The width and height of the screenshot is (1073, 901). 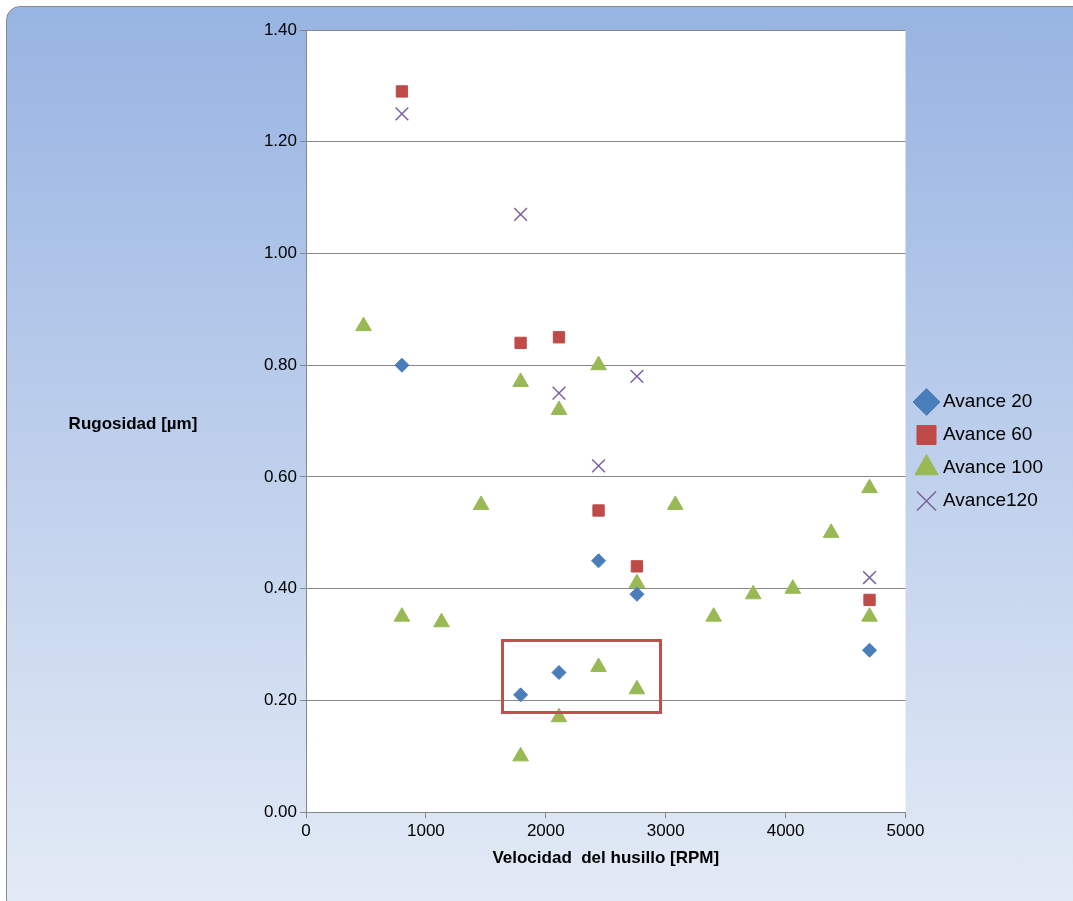 What do you see at coordinates (280, 29) in the screenshot?
I see `y-tick-label: 1.40` at bounding box center [280, 29].